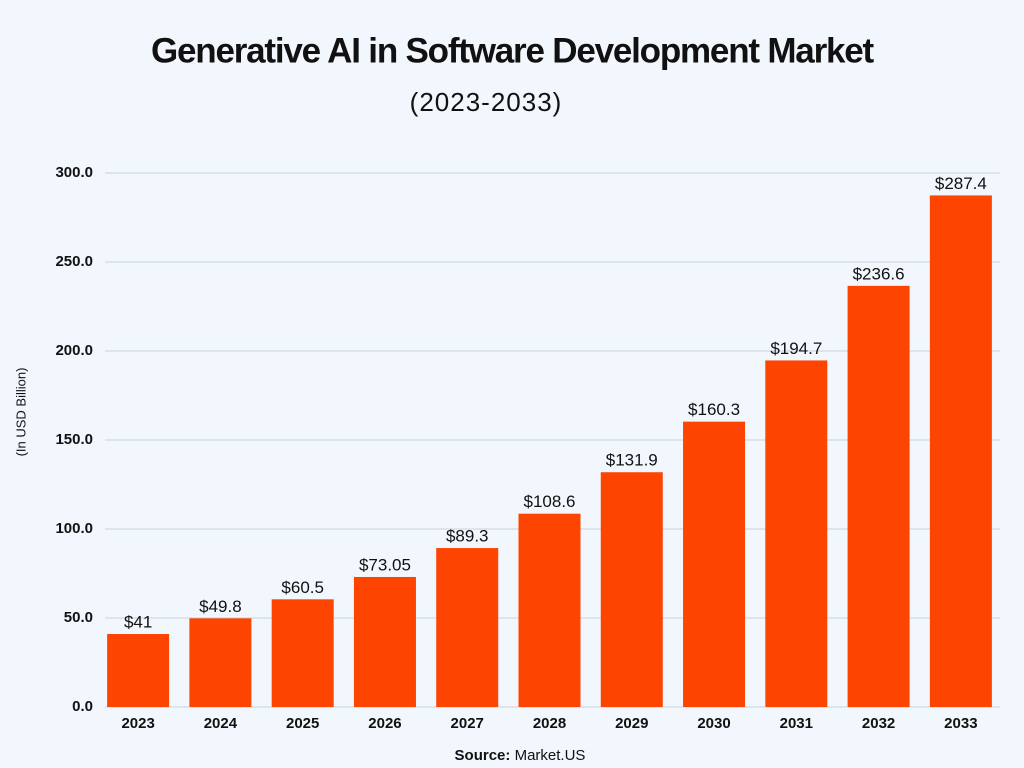 The width and height of the screenshot is (1024, 768). Describe the element at coordinates (483, 755) in the screenshot. I see `source-label: Source:` at that location.